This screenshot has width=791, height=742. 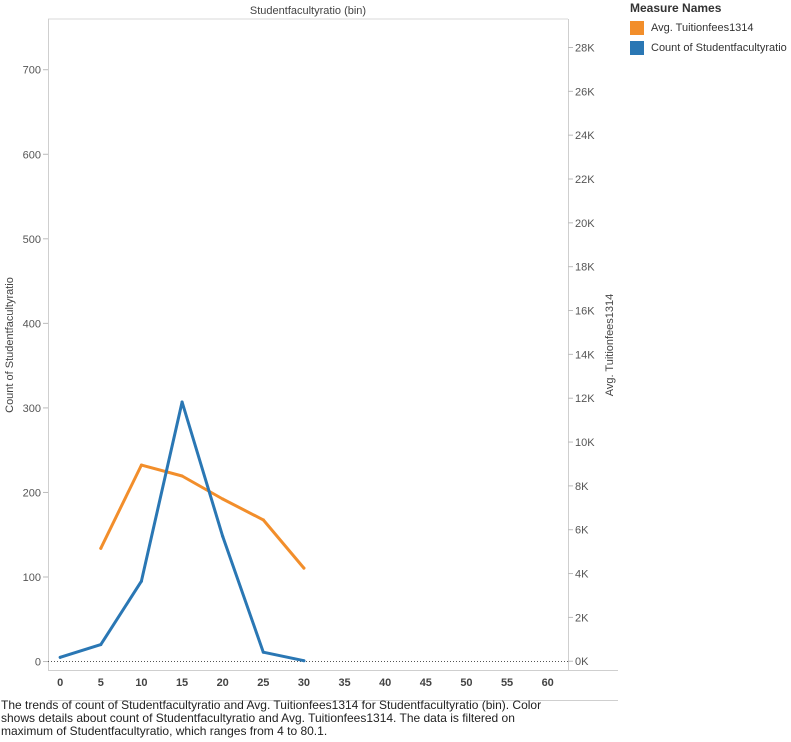 What do you see at coordinates (676, 8) in the screenshot?
I see `legend-title: Measure Names` at bounding box center [676, 8].